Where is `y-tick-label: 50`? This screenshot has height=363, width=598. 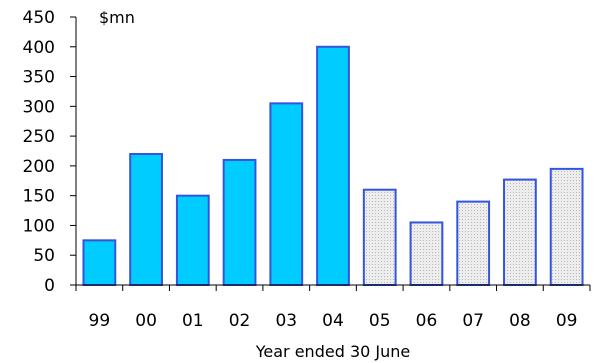
y-tick-label: 50 is located at coordinates (44, 256).